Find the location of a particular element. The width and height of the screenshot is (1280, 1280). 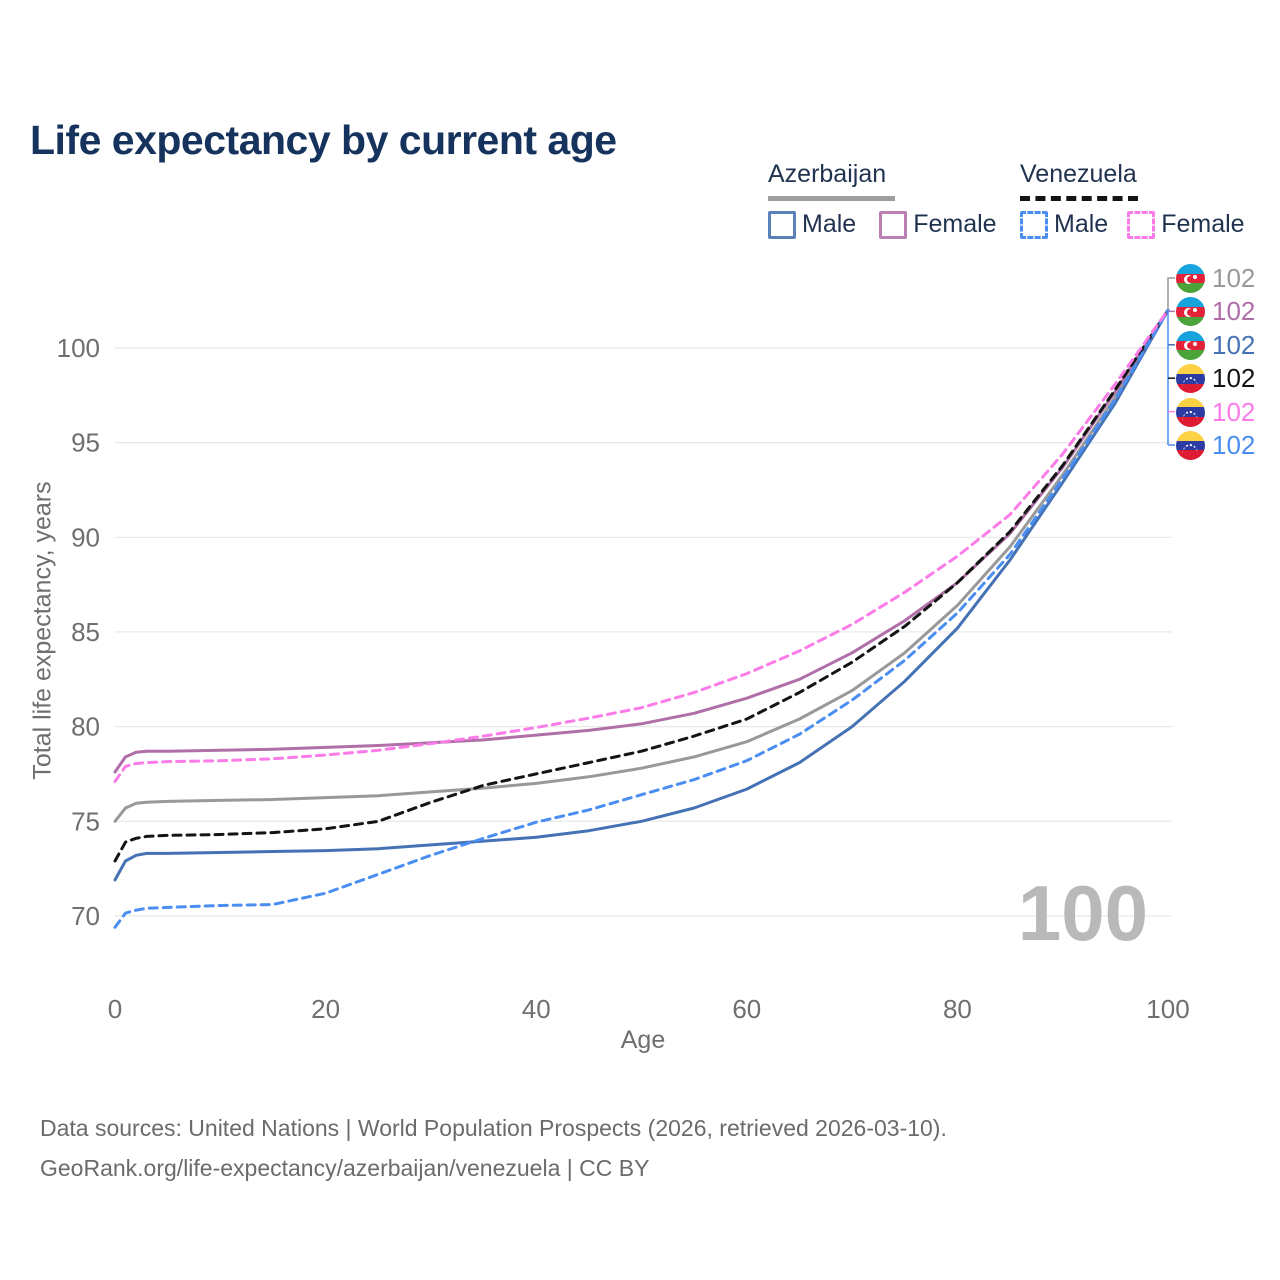

x-tick-label: 80 is located at coordinates (957, 1009).